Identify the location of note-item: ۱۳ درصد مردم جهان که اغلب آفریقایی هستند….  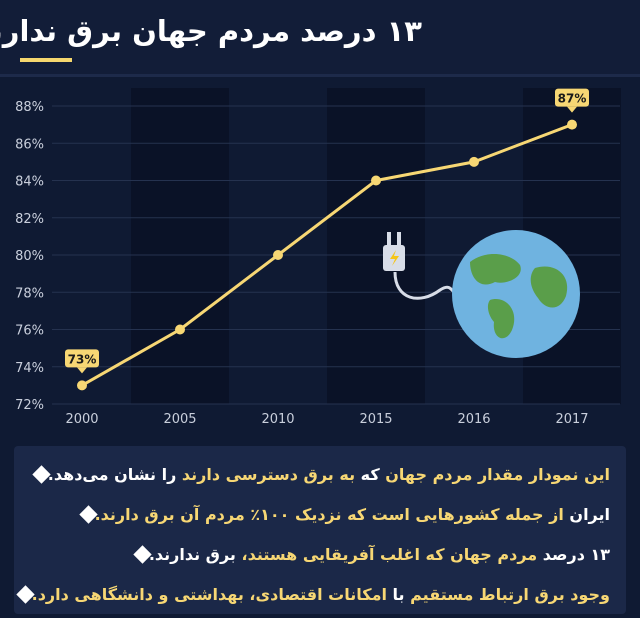
(366, 554).